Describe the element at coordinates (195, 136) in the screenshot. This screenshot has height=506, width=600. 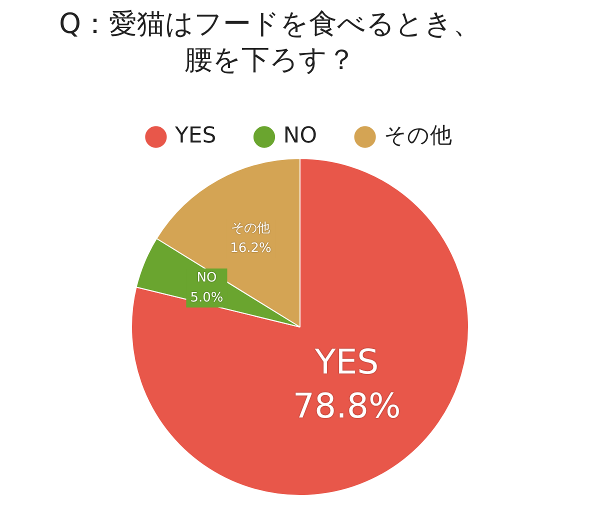
I see `legend-label: YES` at that location.